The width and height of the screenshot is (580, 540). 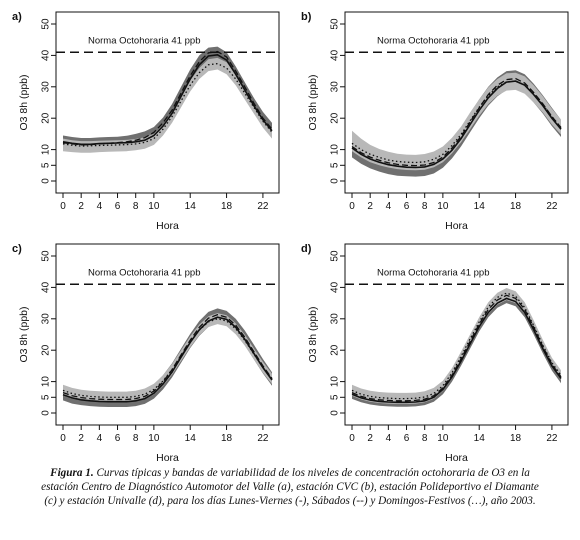 I want to click on panel-label: a), so click(x=17, y=17).